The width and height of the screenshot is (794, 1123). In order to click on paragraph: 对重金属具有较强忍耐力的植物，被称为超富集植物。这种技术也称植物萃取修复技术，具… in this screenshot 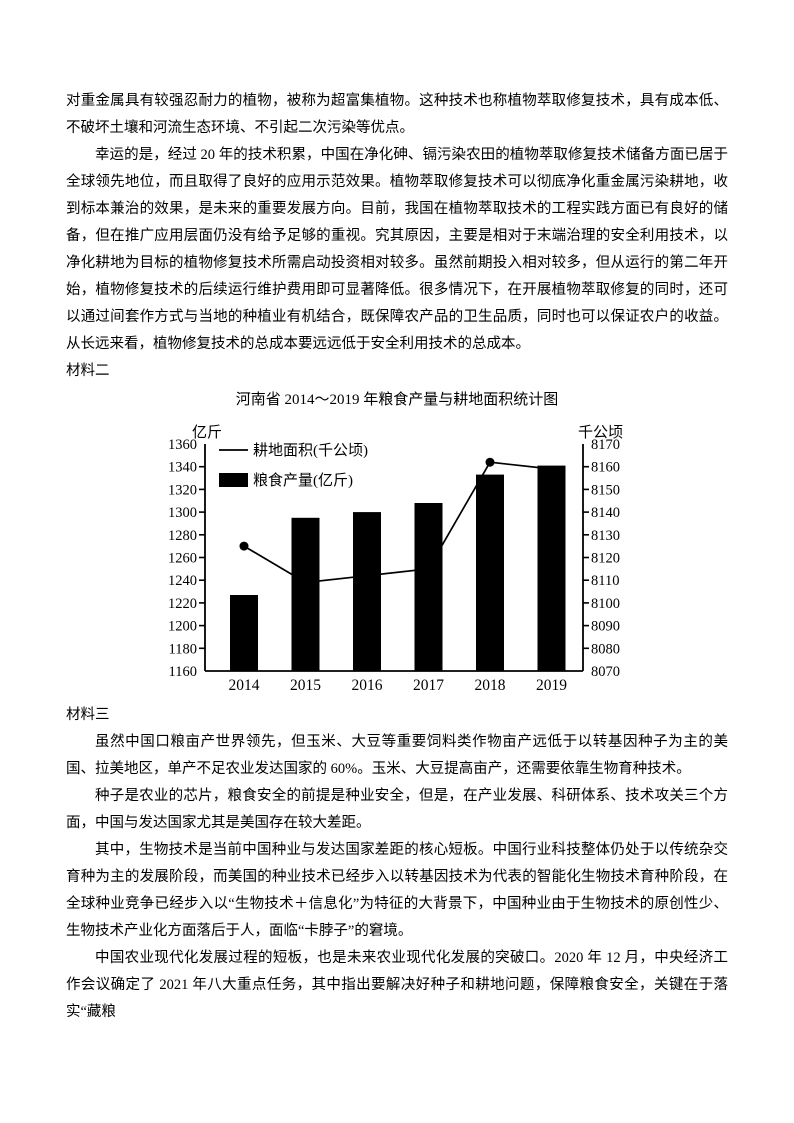, I will do `click(397, 114)`.